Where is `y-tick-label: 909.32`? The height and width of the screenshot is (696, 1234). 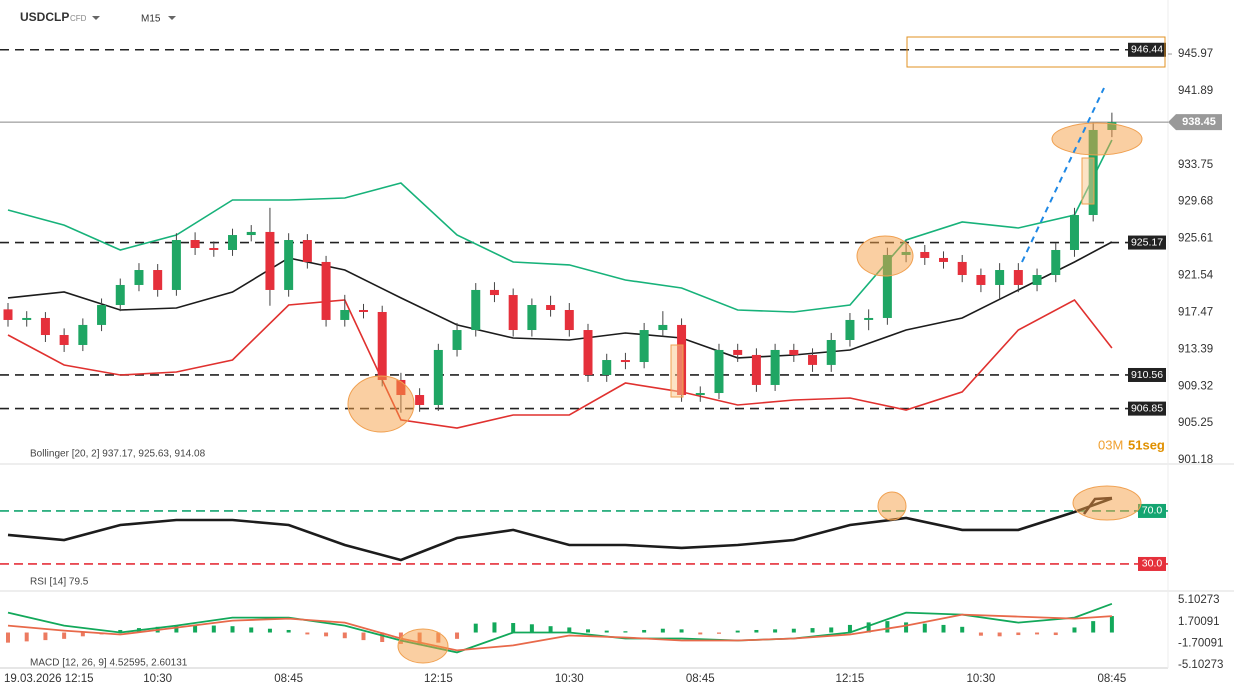
y-tick-label: 909.32 is located at coordinates (1195, 386).